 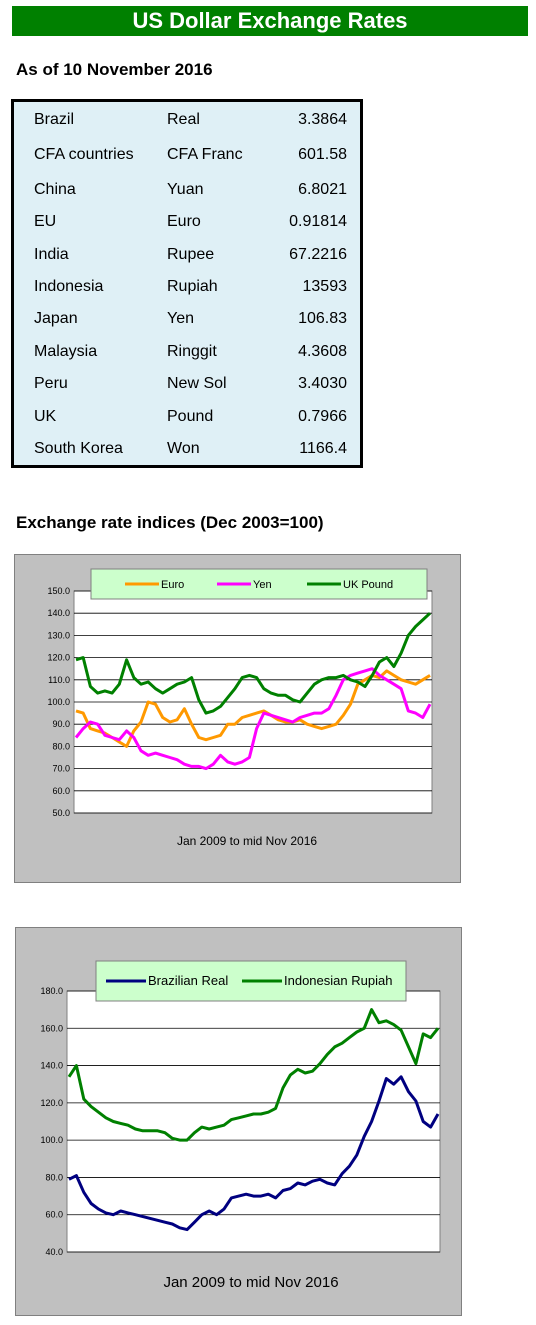 I want to click on table-row: South Korea Won 1166.4, so click(x=187, y=451).